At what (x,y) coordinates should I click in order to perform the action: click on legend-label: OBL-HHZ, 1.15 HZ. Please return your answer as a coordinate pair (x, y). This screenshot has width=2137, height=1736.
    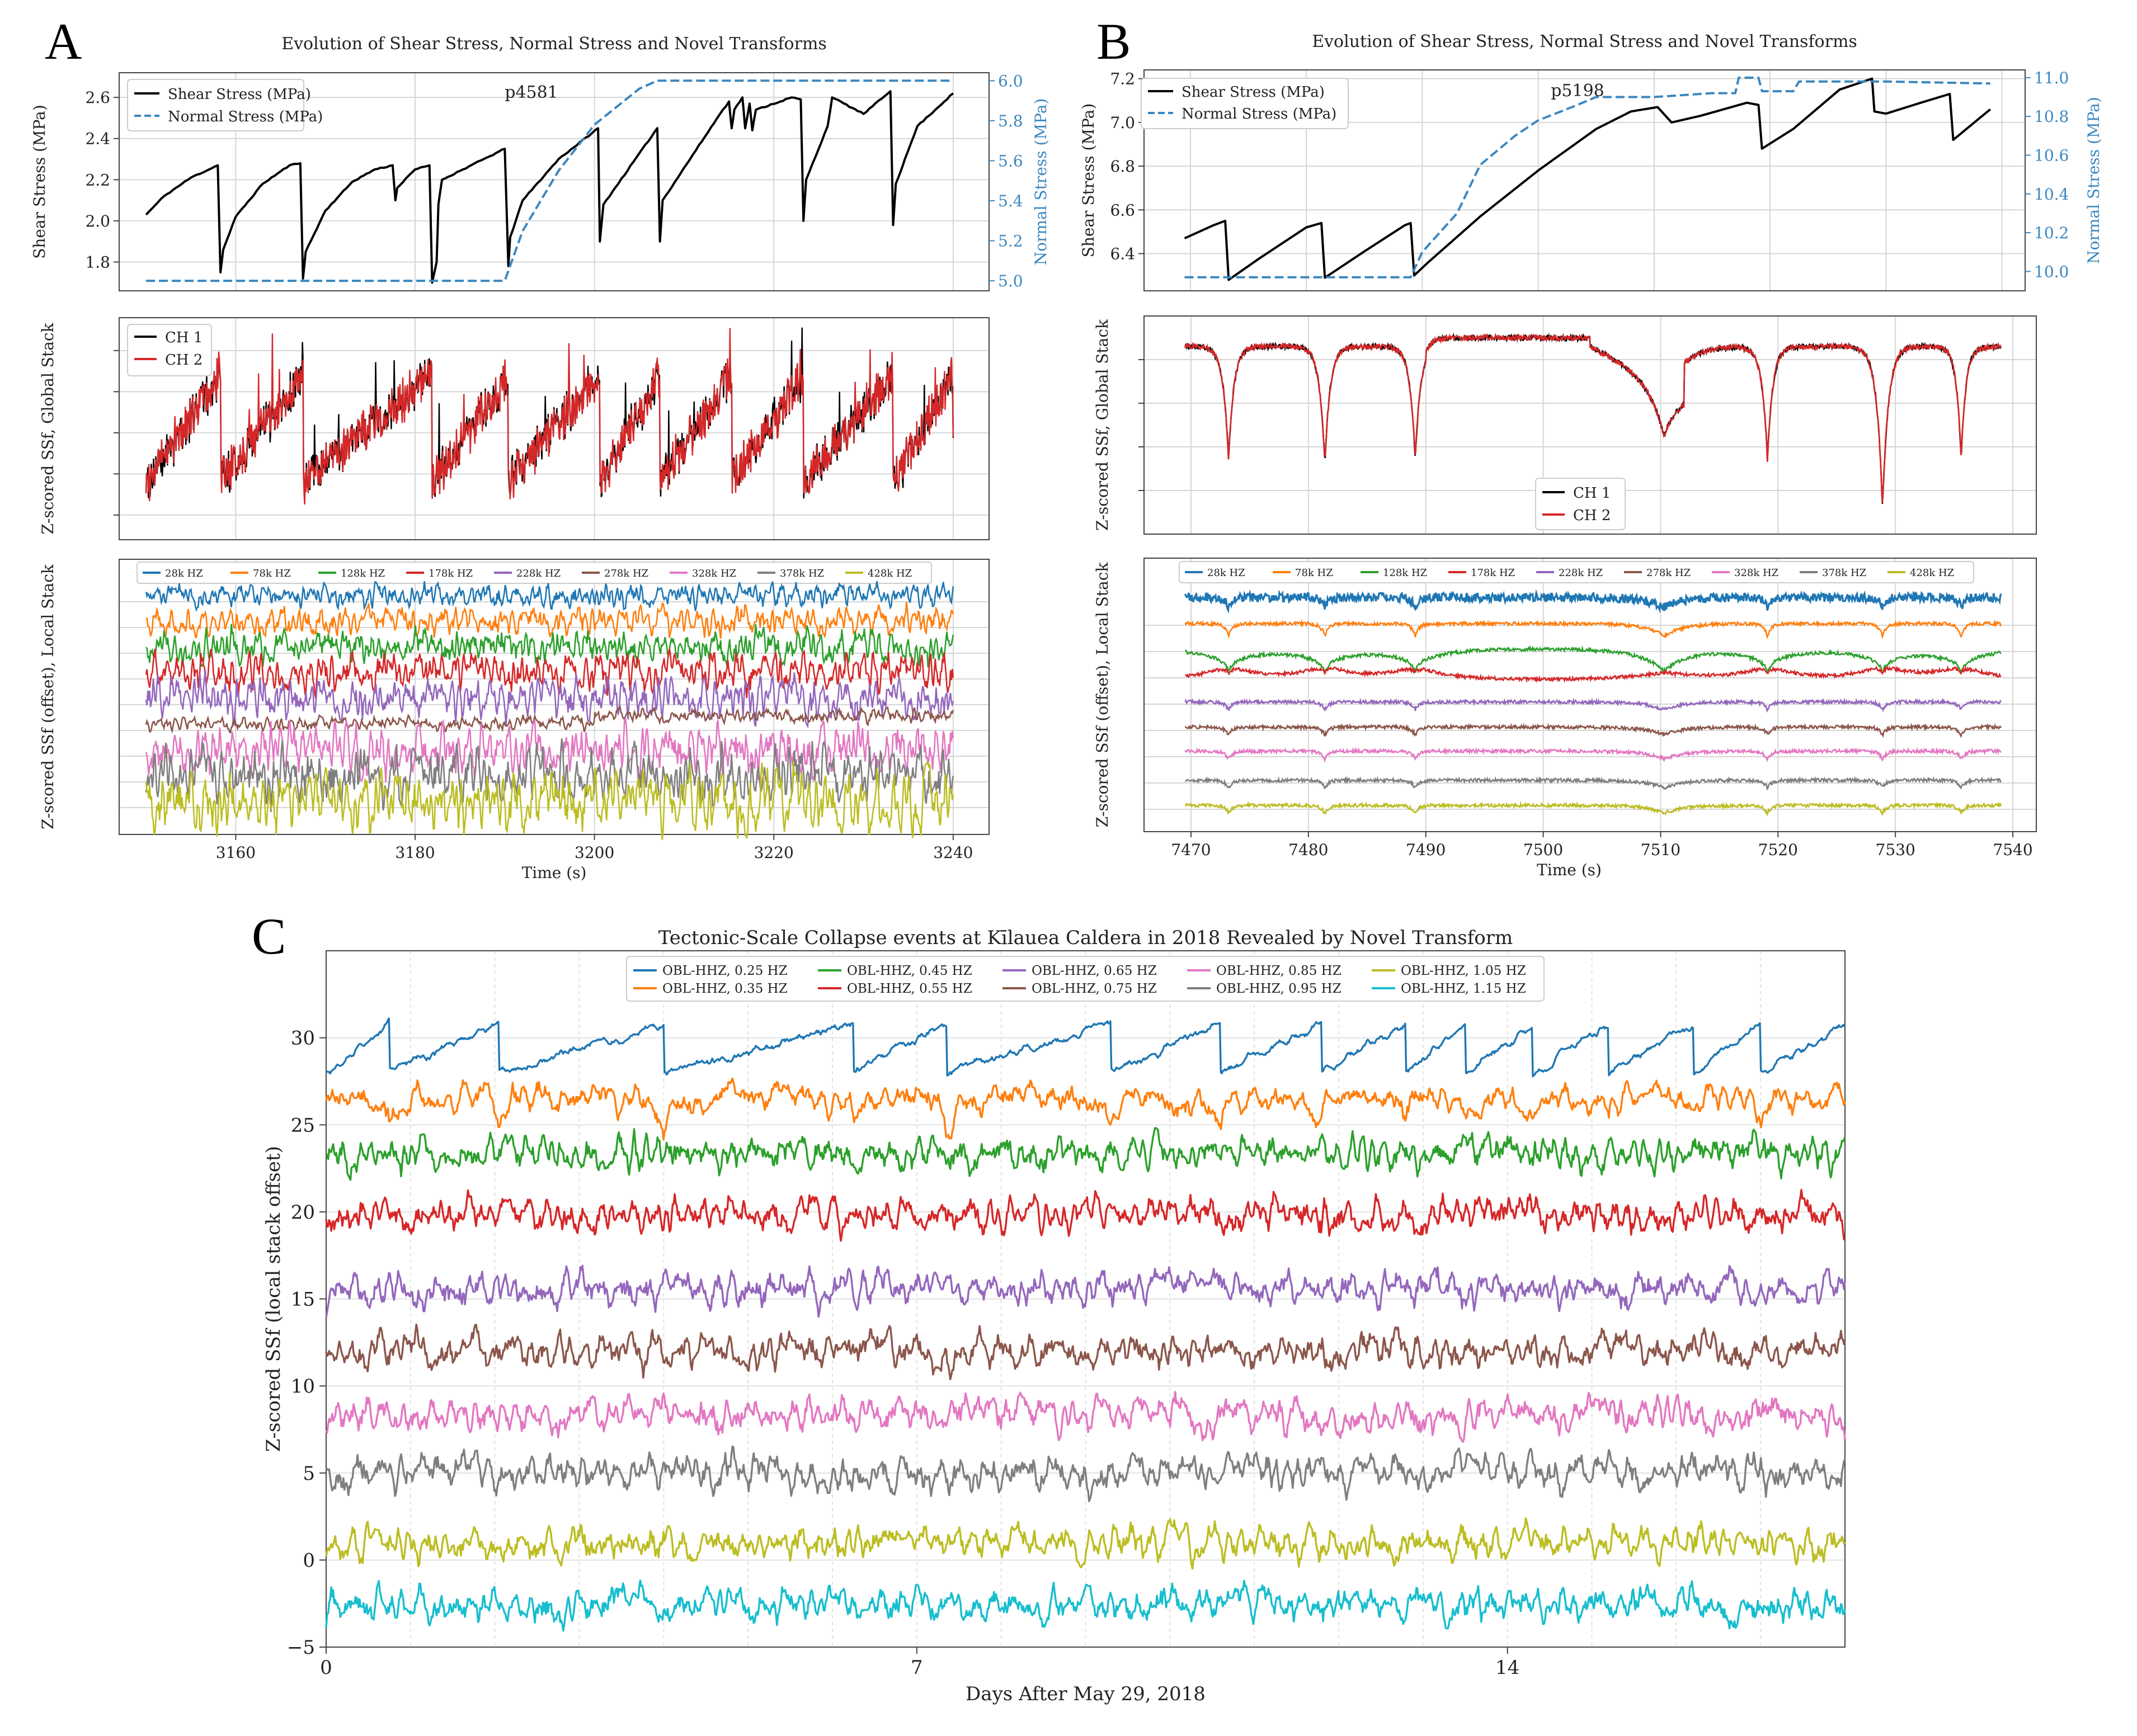
    Looking at the image, I should click on (1463, 989).